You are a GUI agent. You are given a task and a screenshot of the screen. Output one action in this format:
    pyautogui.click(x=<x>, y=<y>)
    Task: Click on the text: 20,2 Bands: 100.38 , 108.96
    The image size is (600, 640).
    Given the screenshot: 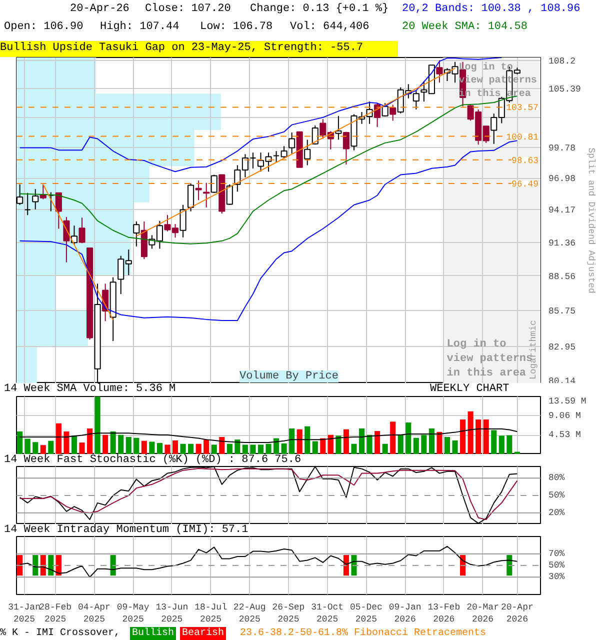 What is the action you would take?
    pyautogui.click(x=491, y=9)
    